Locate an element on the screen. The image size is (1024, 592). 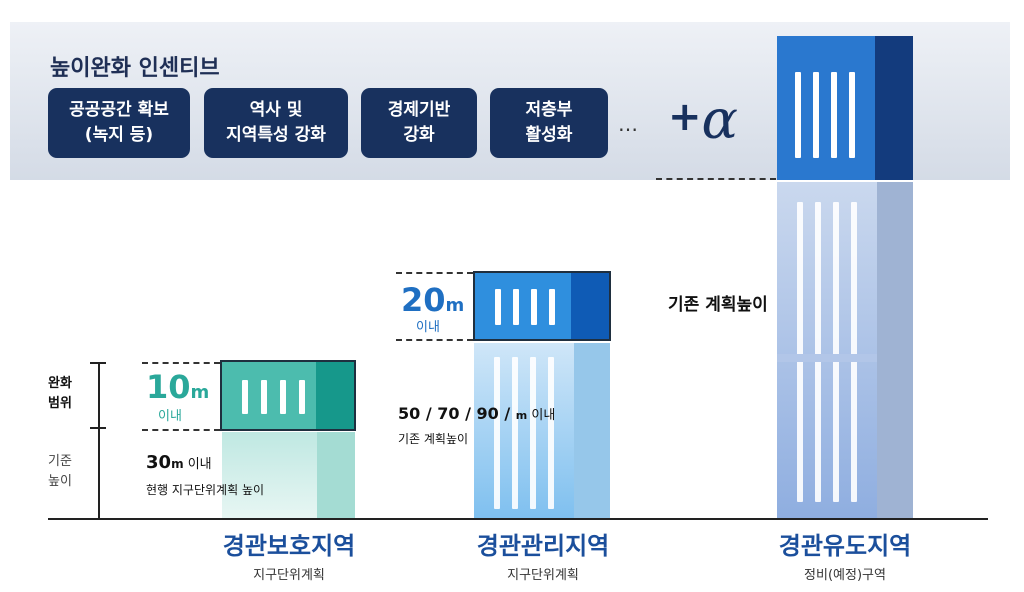
protect-bonus-building is located at coordinates (288, 395).